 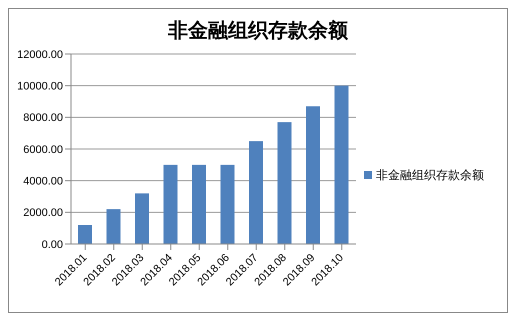 What do you see at coordinates (258, 31) in the screenshot?
I see `chart-title: 非金融组织存款余额` at bounding box center [258, 31].